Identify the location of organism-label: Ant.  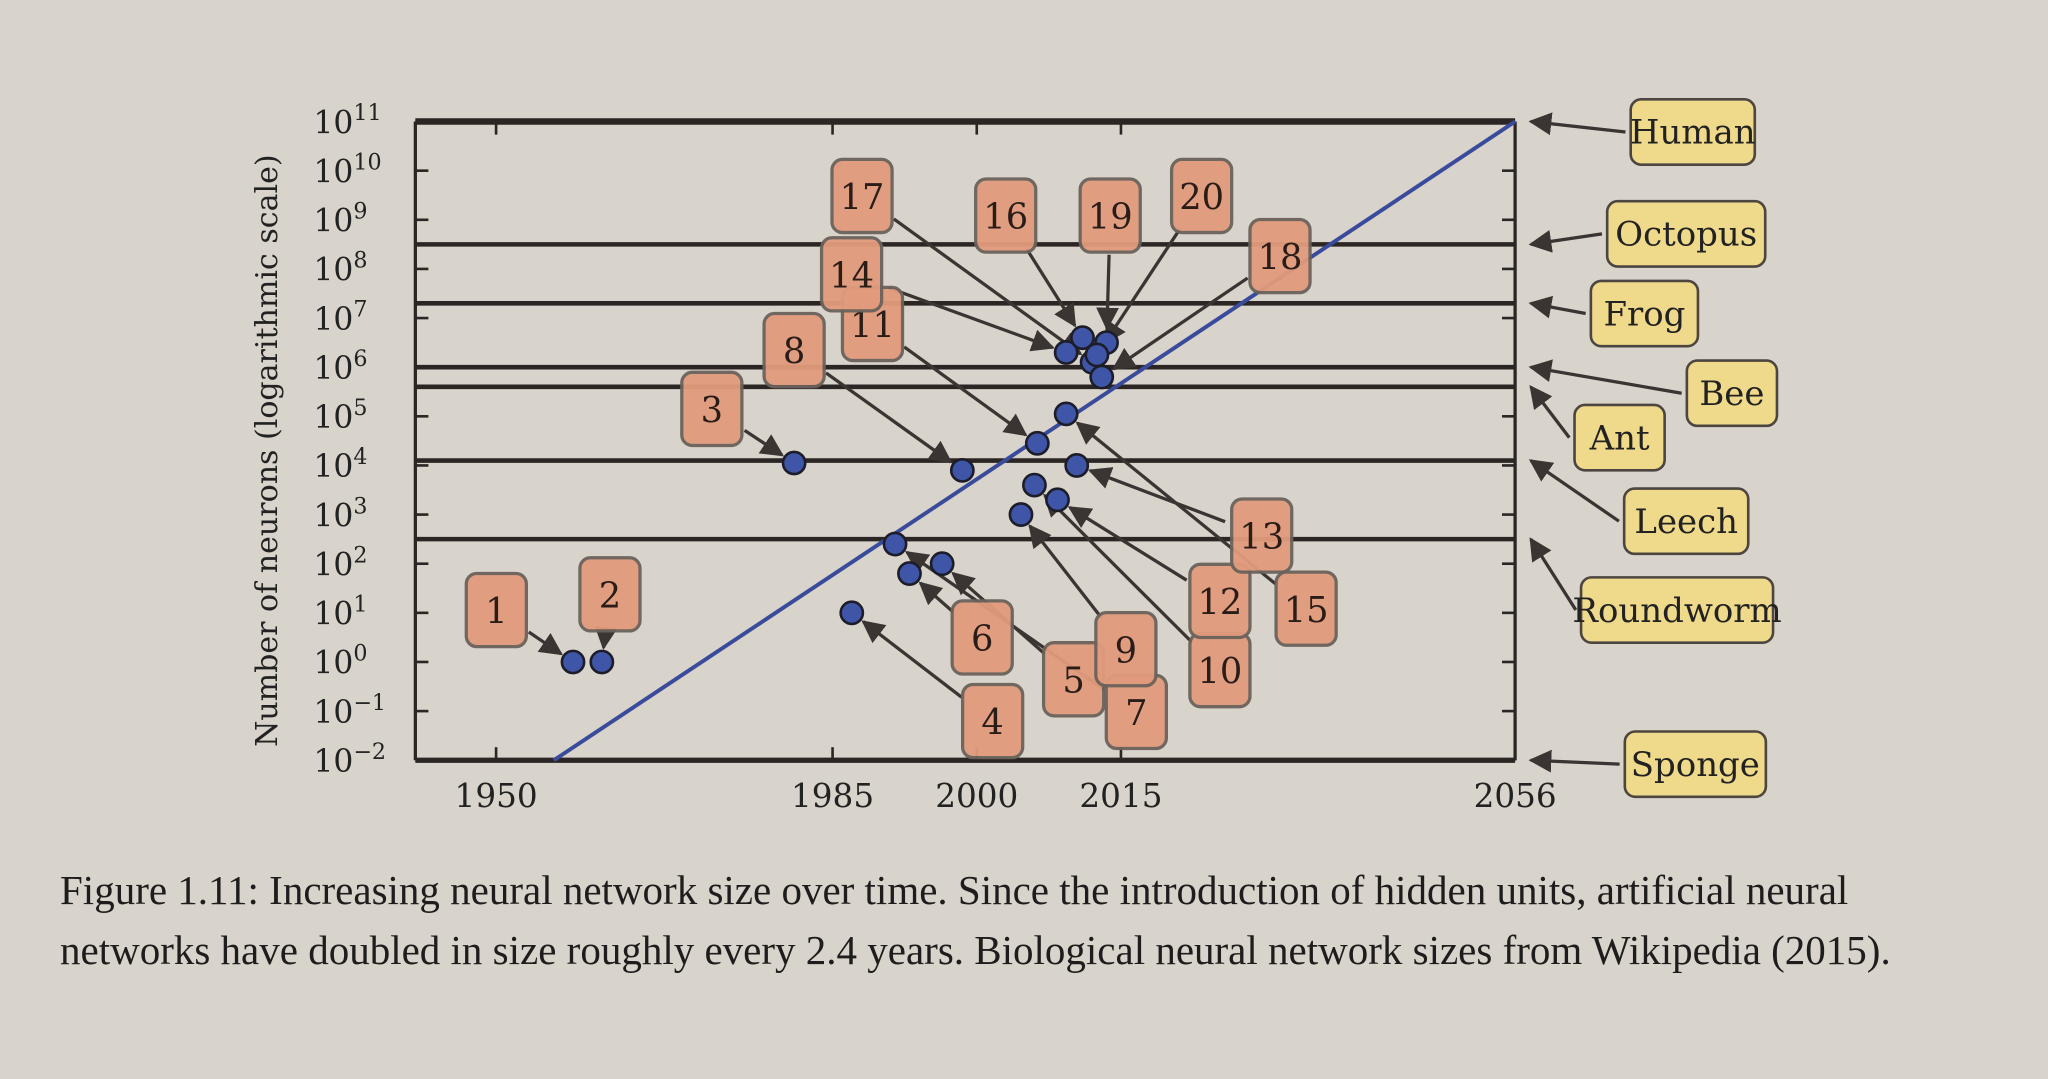
(1619, 438).